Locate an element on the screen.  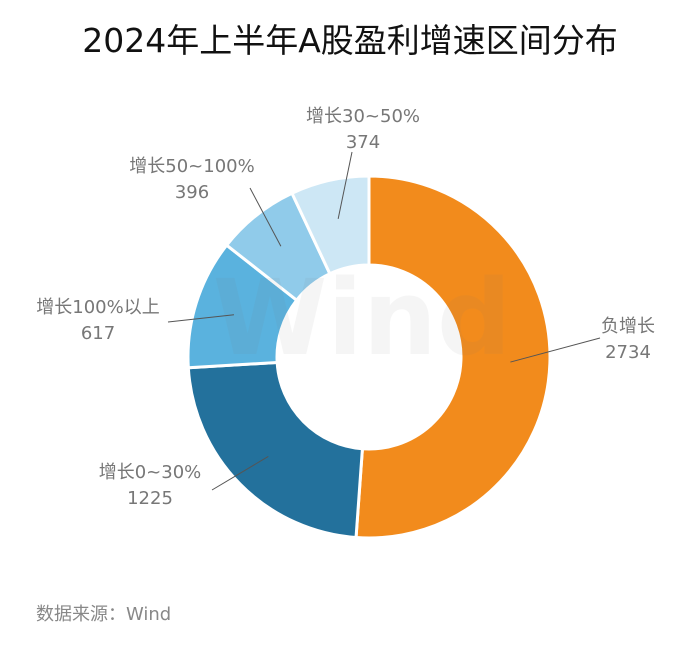
watermark-text: Wind is located at coordinates (362, 318).